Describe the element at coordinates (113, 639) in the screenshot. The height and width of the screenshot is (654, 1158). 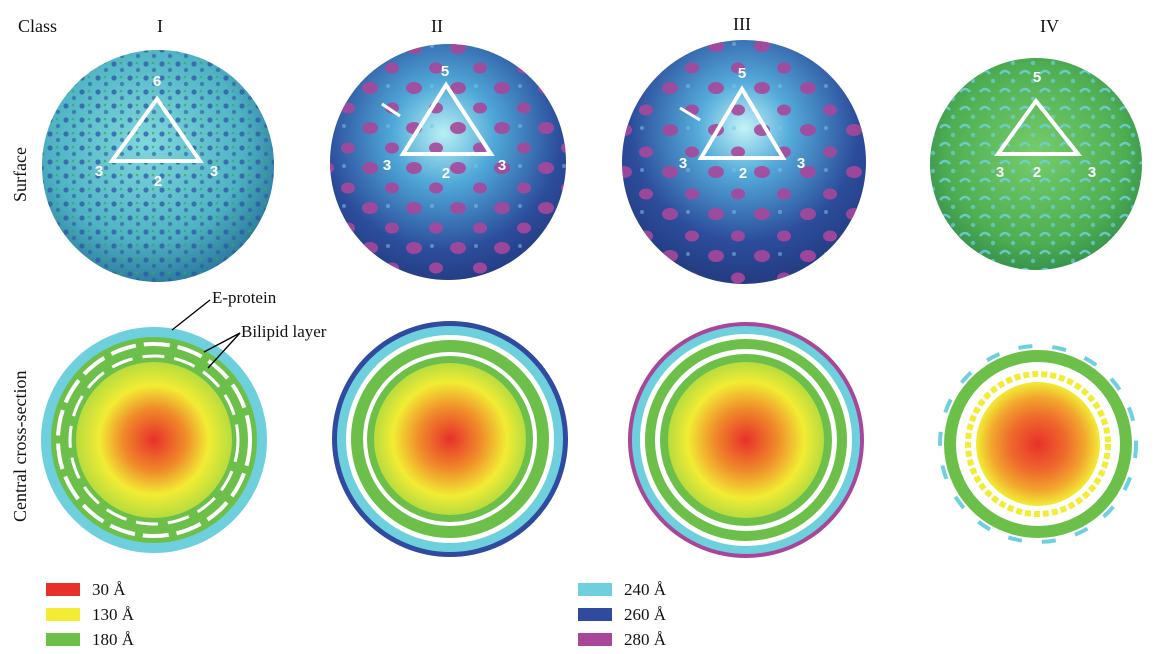
I see `legend-label: 180 Å` at that location.